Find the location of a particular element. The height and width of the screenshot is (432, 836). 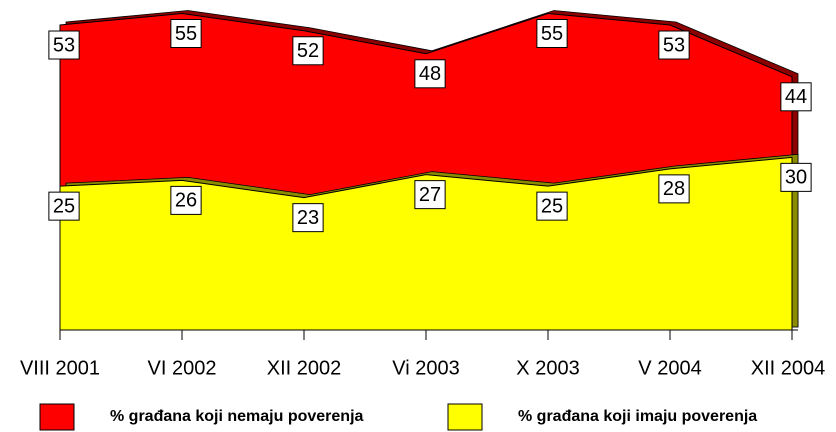

data-label-text: 30 is located at coordinates (796, 178).